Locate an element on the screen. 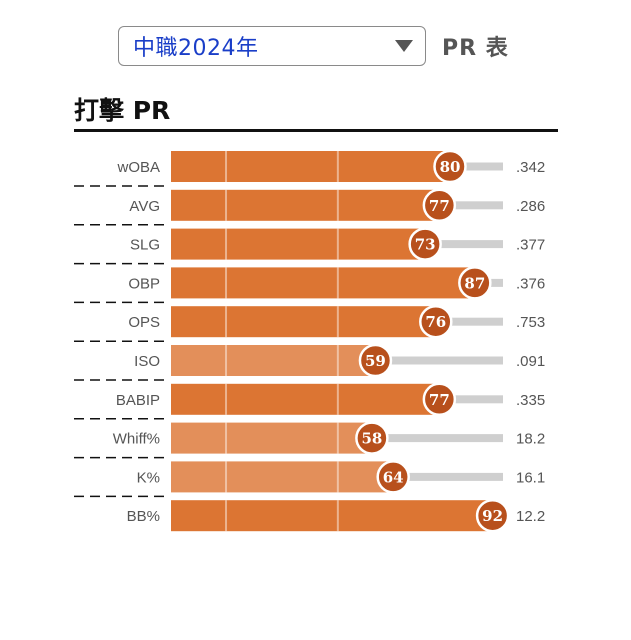 This screenshot has height=640, width=631. stat-value-label: .335 is located at coordinates (530, 400).